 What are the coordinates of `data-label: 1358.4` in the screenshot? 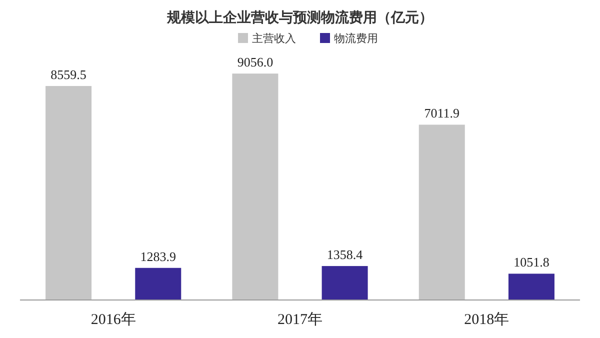 It's located at (345, 254).